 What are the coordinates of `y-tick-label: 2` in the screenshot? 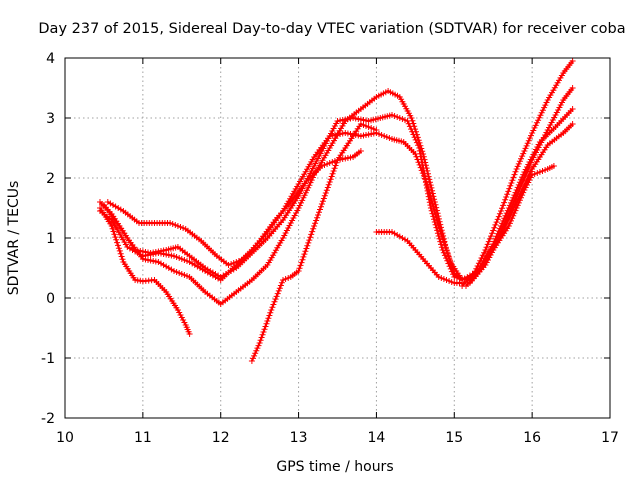 It's located at (50, 179).